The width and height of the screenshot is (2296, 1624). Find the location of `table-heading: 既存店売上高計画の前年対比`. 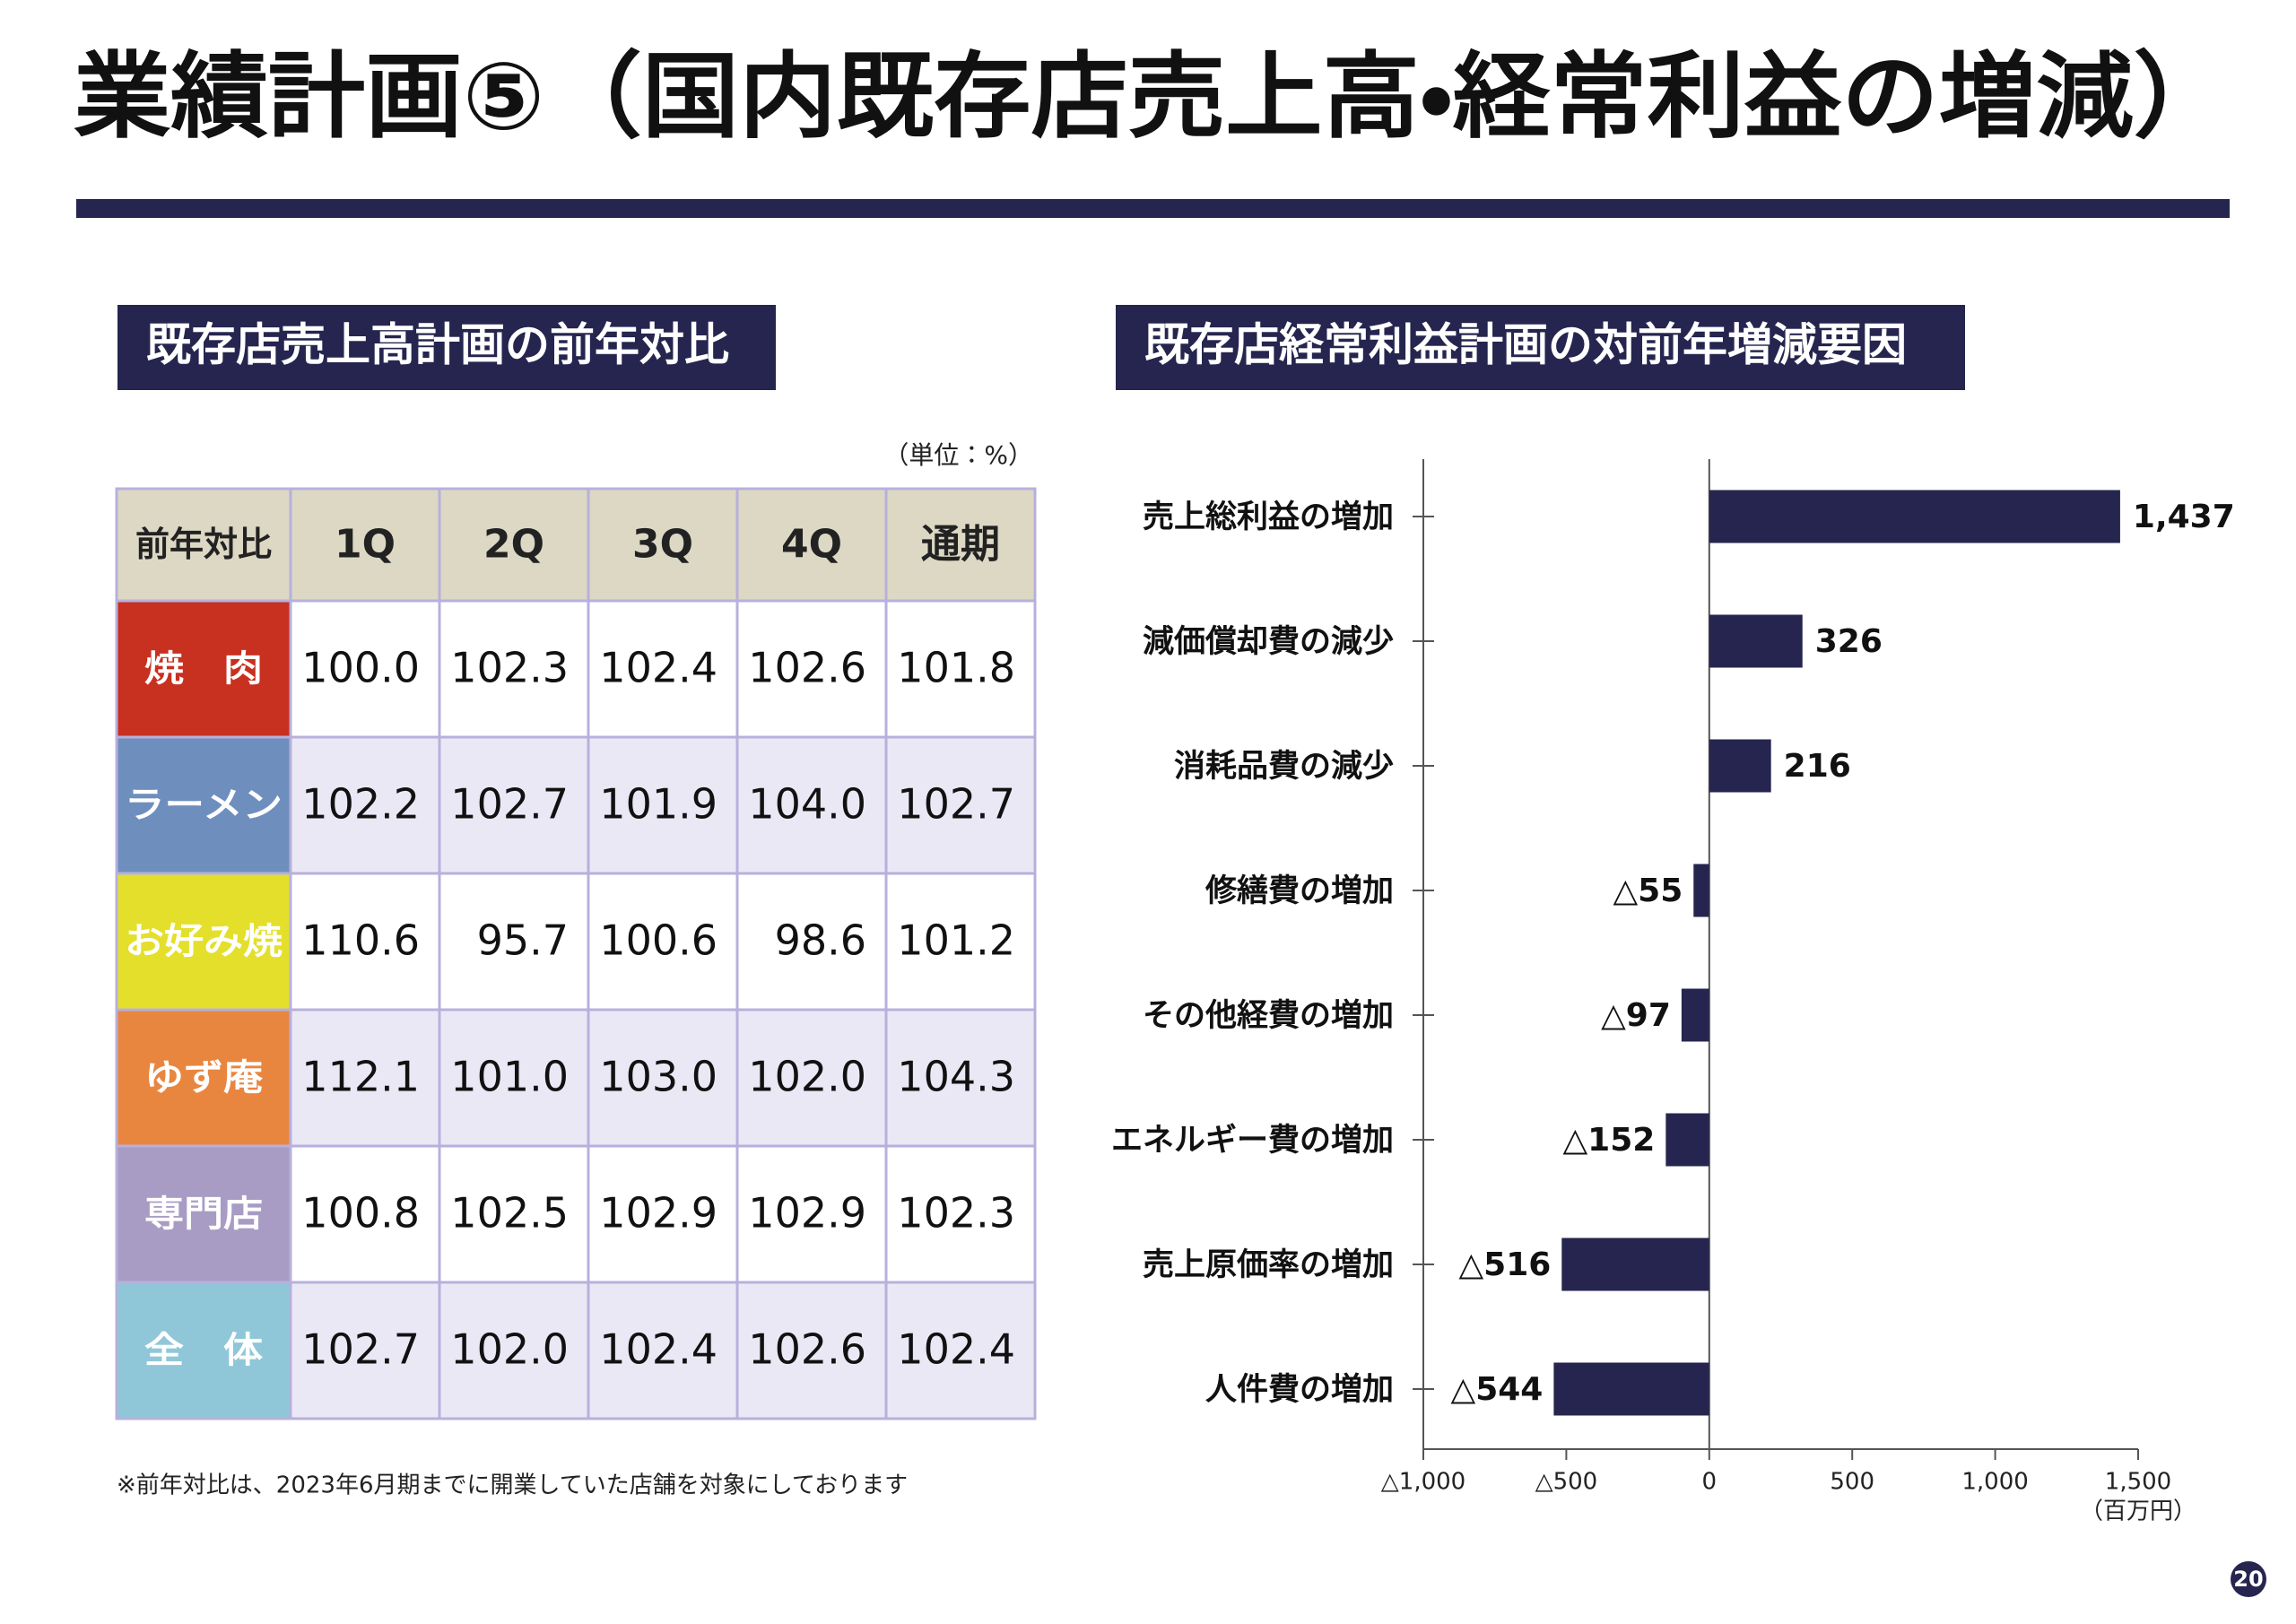

table-heading: 既存店売上高計画の前年対比 is located at coordinates (437, 345).